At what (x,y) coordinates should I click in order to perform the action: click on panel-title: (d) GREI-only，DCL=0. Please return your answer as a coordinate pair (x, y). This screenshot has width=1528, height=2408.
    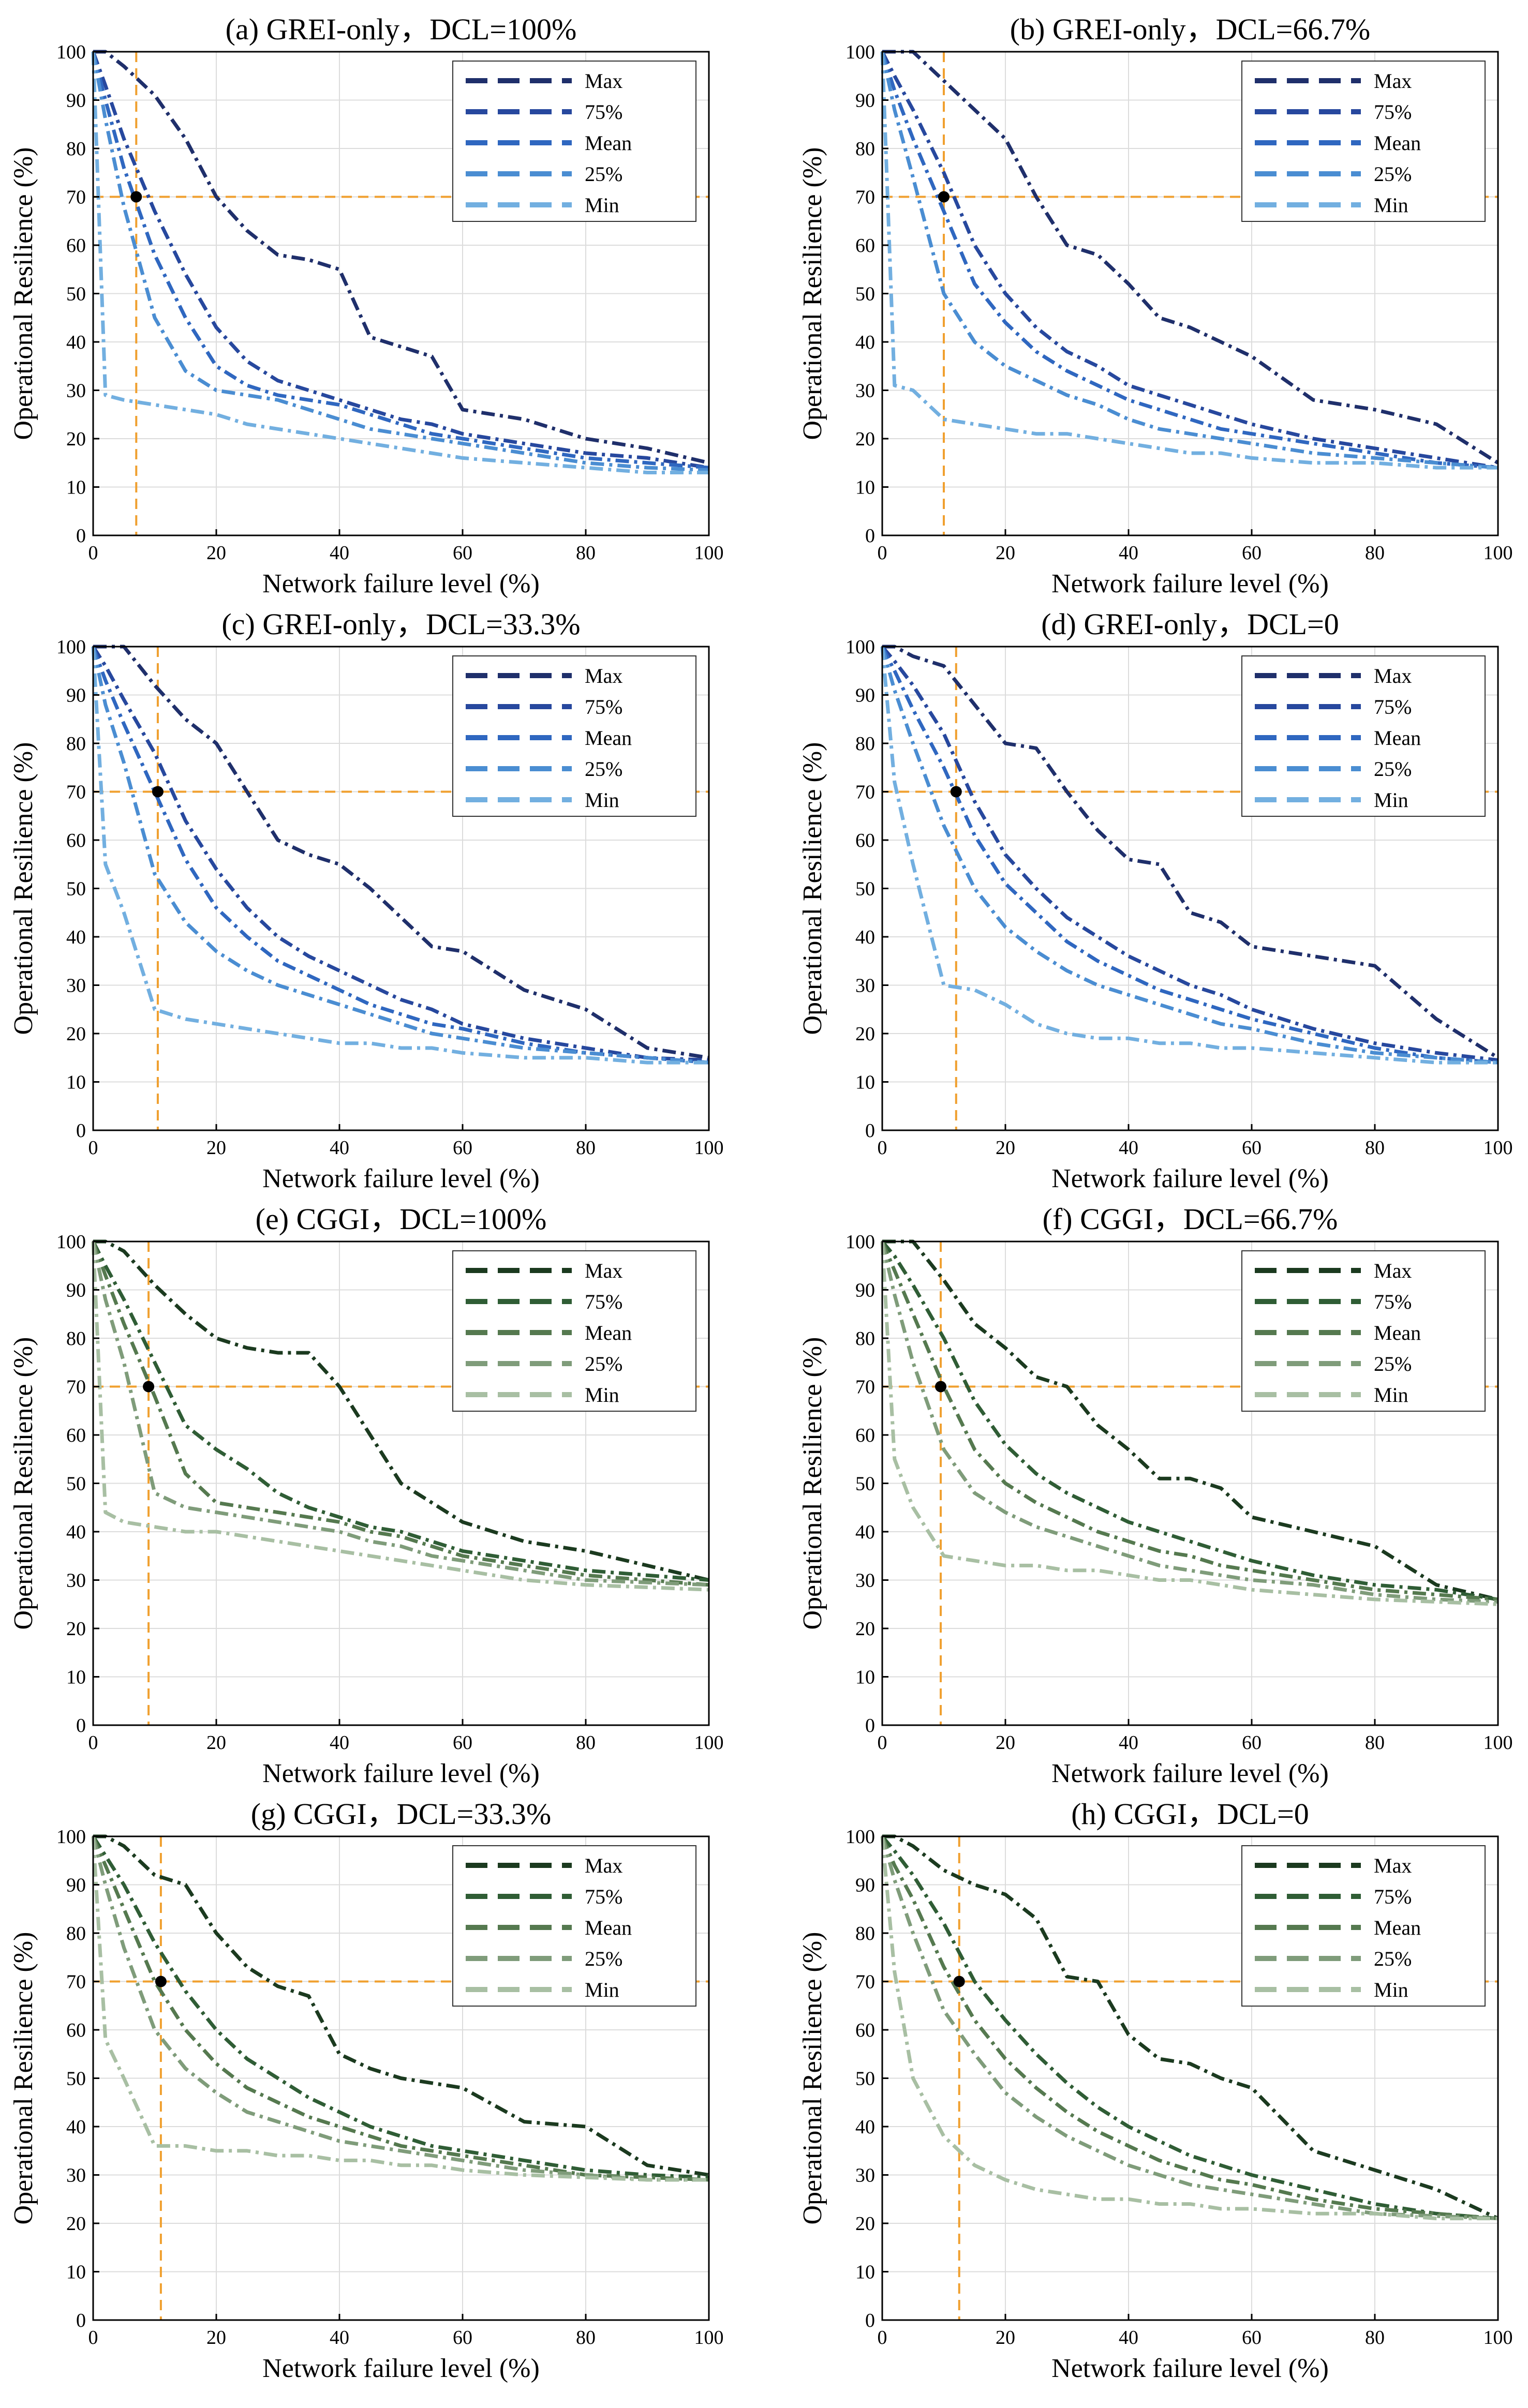
    Looking at the image, I should click on (1190, 624).